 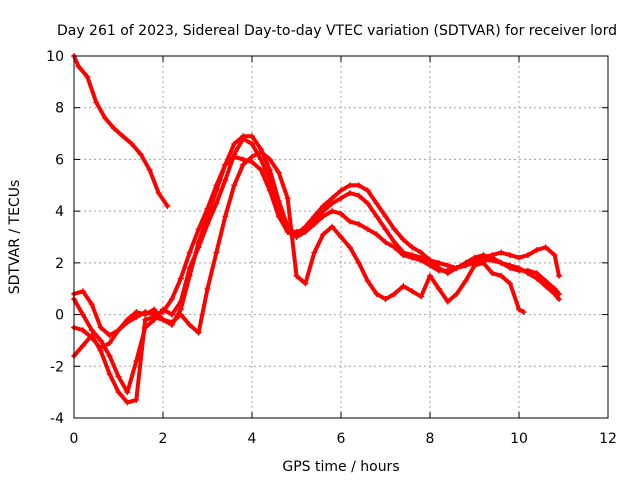 I want to click on y-tick-label: -2, so click(x=57, y=367).